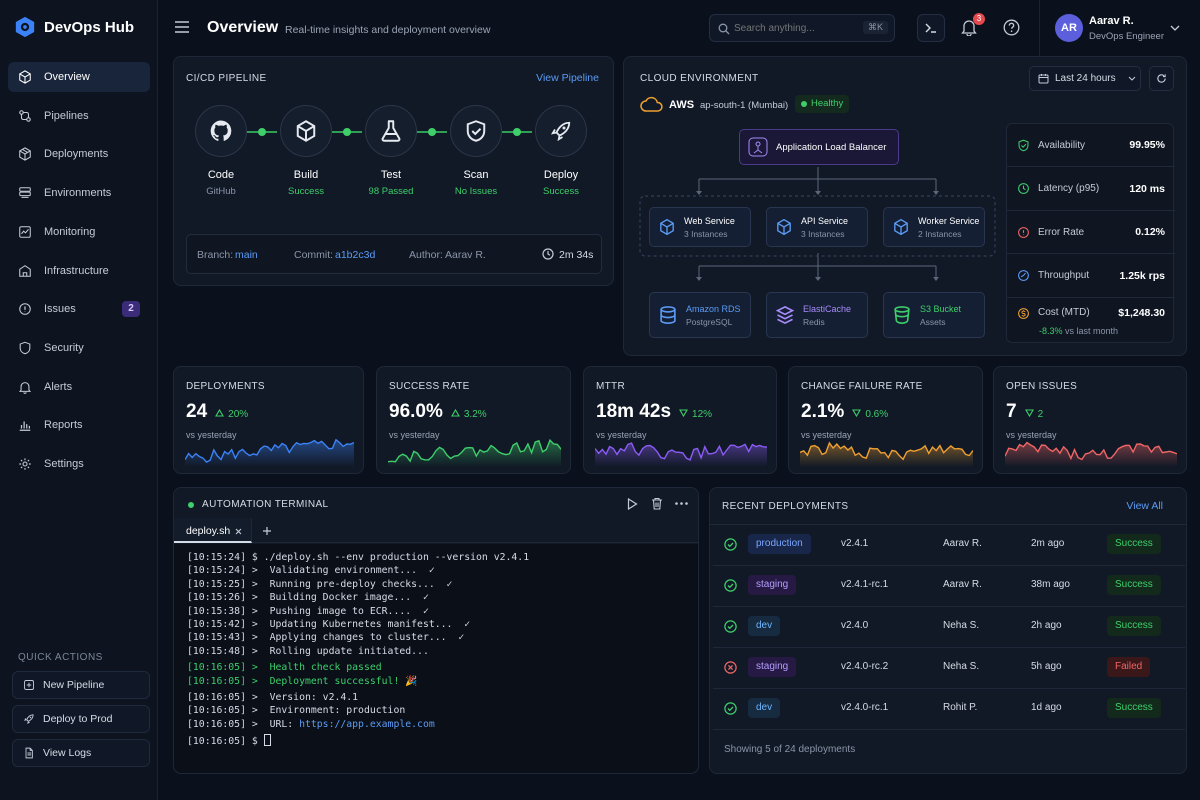 The width and height of the screenshot is (1200, 800). Describe the element at coordinates (681, 503) in the screenshot. I see `more-icon` at that location.